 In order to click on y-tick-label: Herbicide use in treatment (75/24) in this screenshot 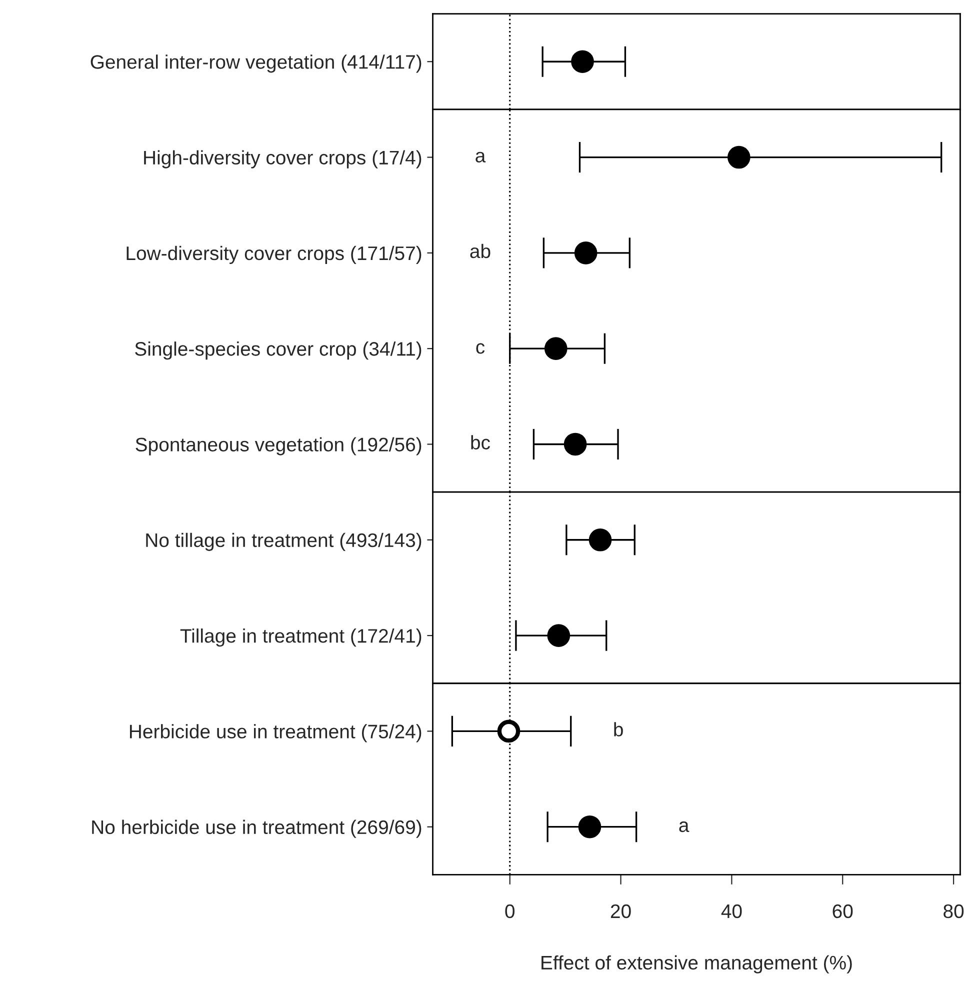, I will do `click(276, 733)`.